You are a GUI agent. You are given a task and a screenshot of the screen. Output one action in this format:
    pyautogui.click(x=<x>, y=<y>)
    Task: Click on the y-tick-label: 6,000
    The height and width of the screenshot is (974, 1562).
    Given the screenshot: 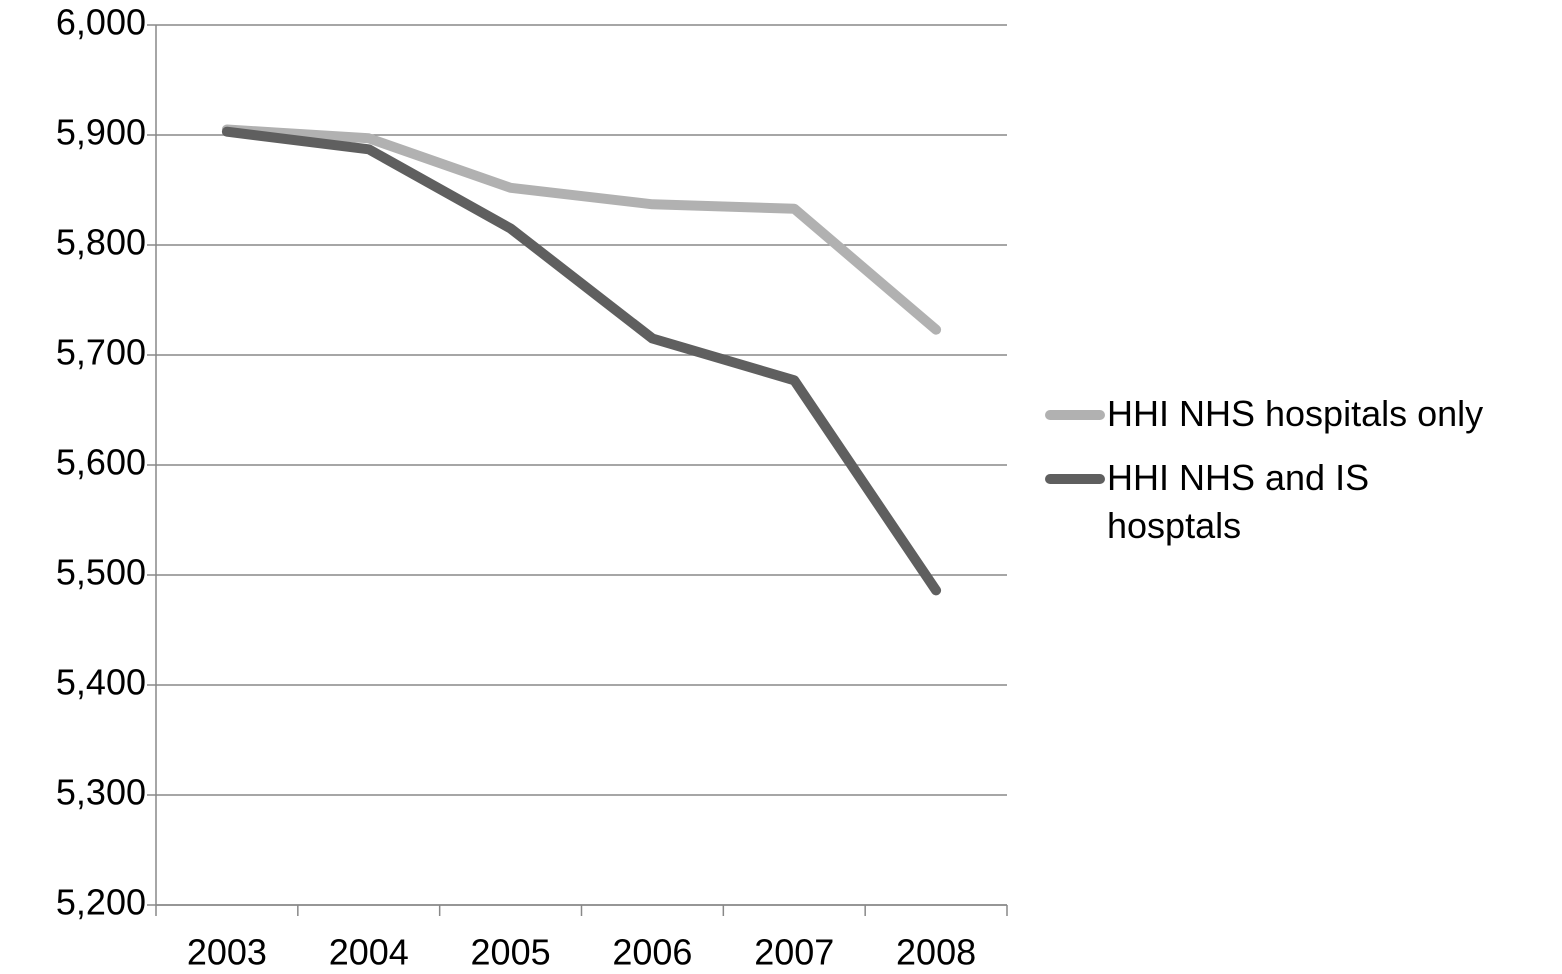 What is the action you would take?
    pyautogui.click(x=101, y=22)
    